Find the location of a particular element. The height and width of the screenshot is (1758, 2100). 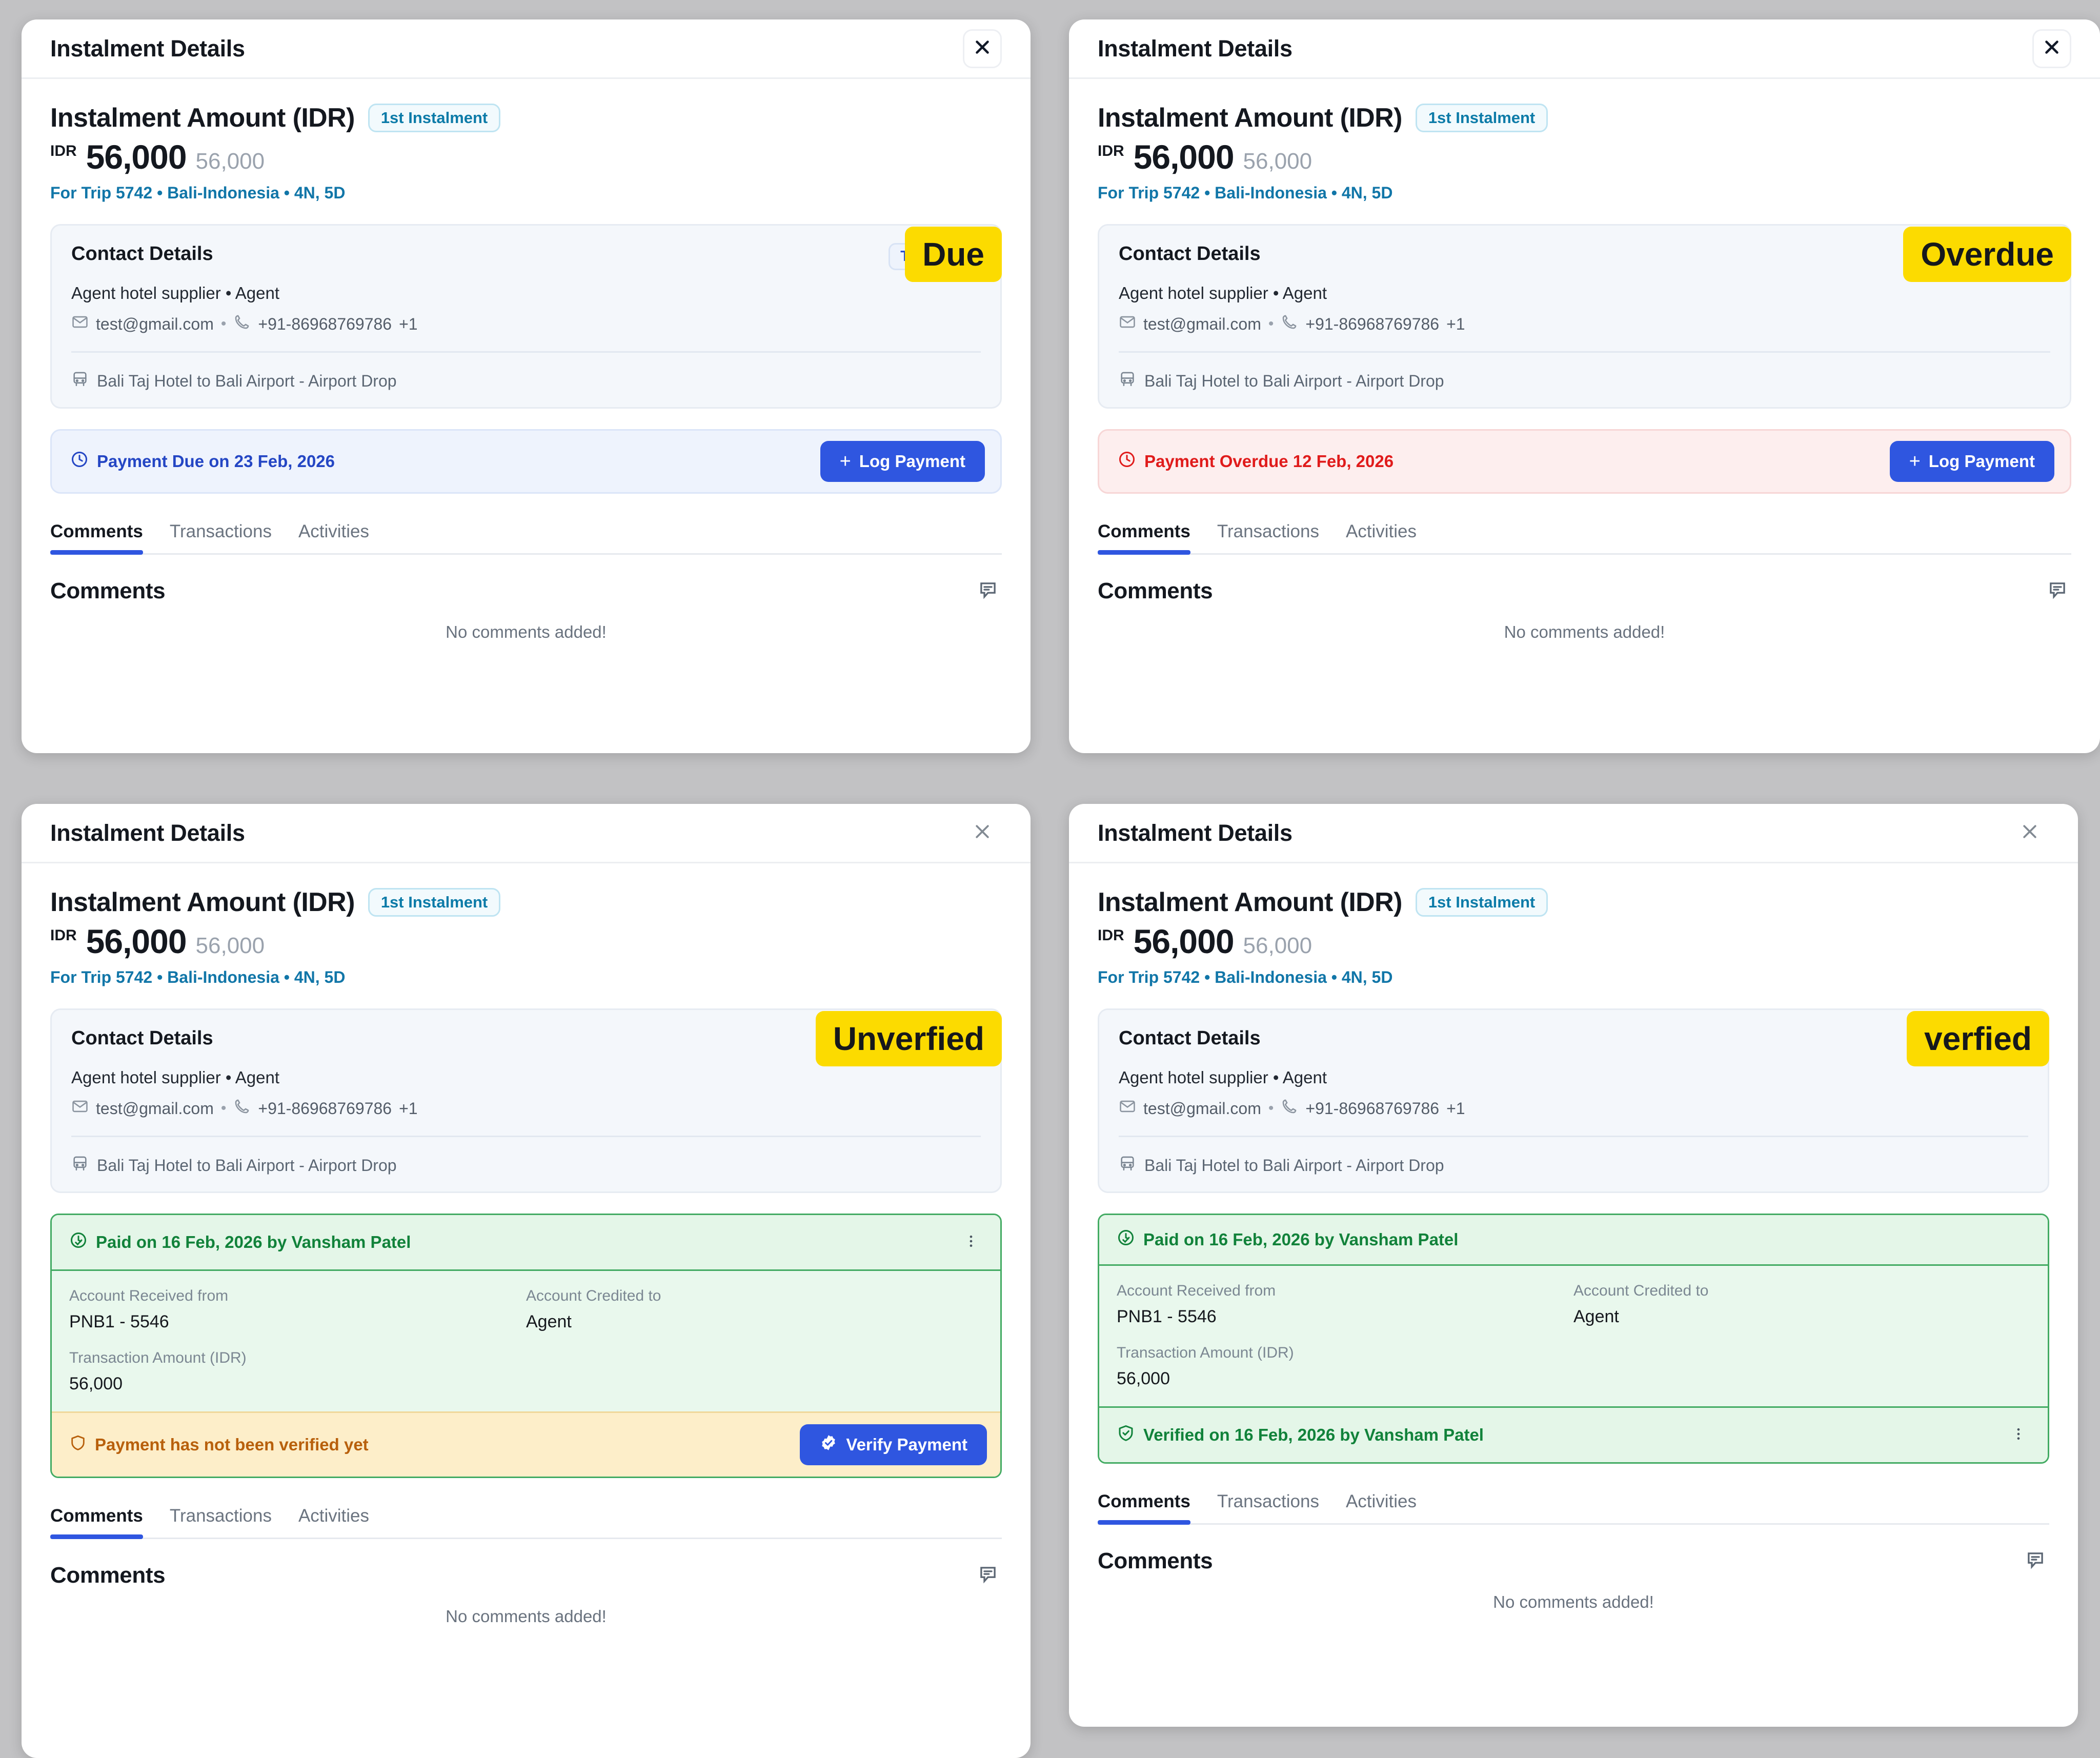

no-comments-message: No comments added! is located at coordinates (526, 1616).